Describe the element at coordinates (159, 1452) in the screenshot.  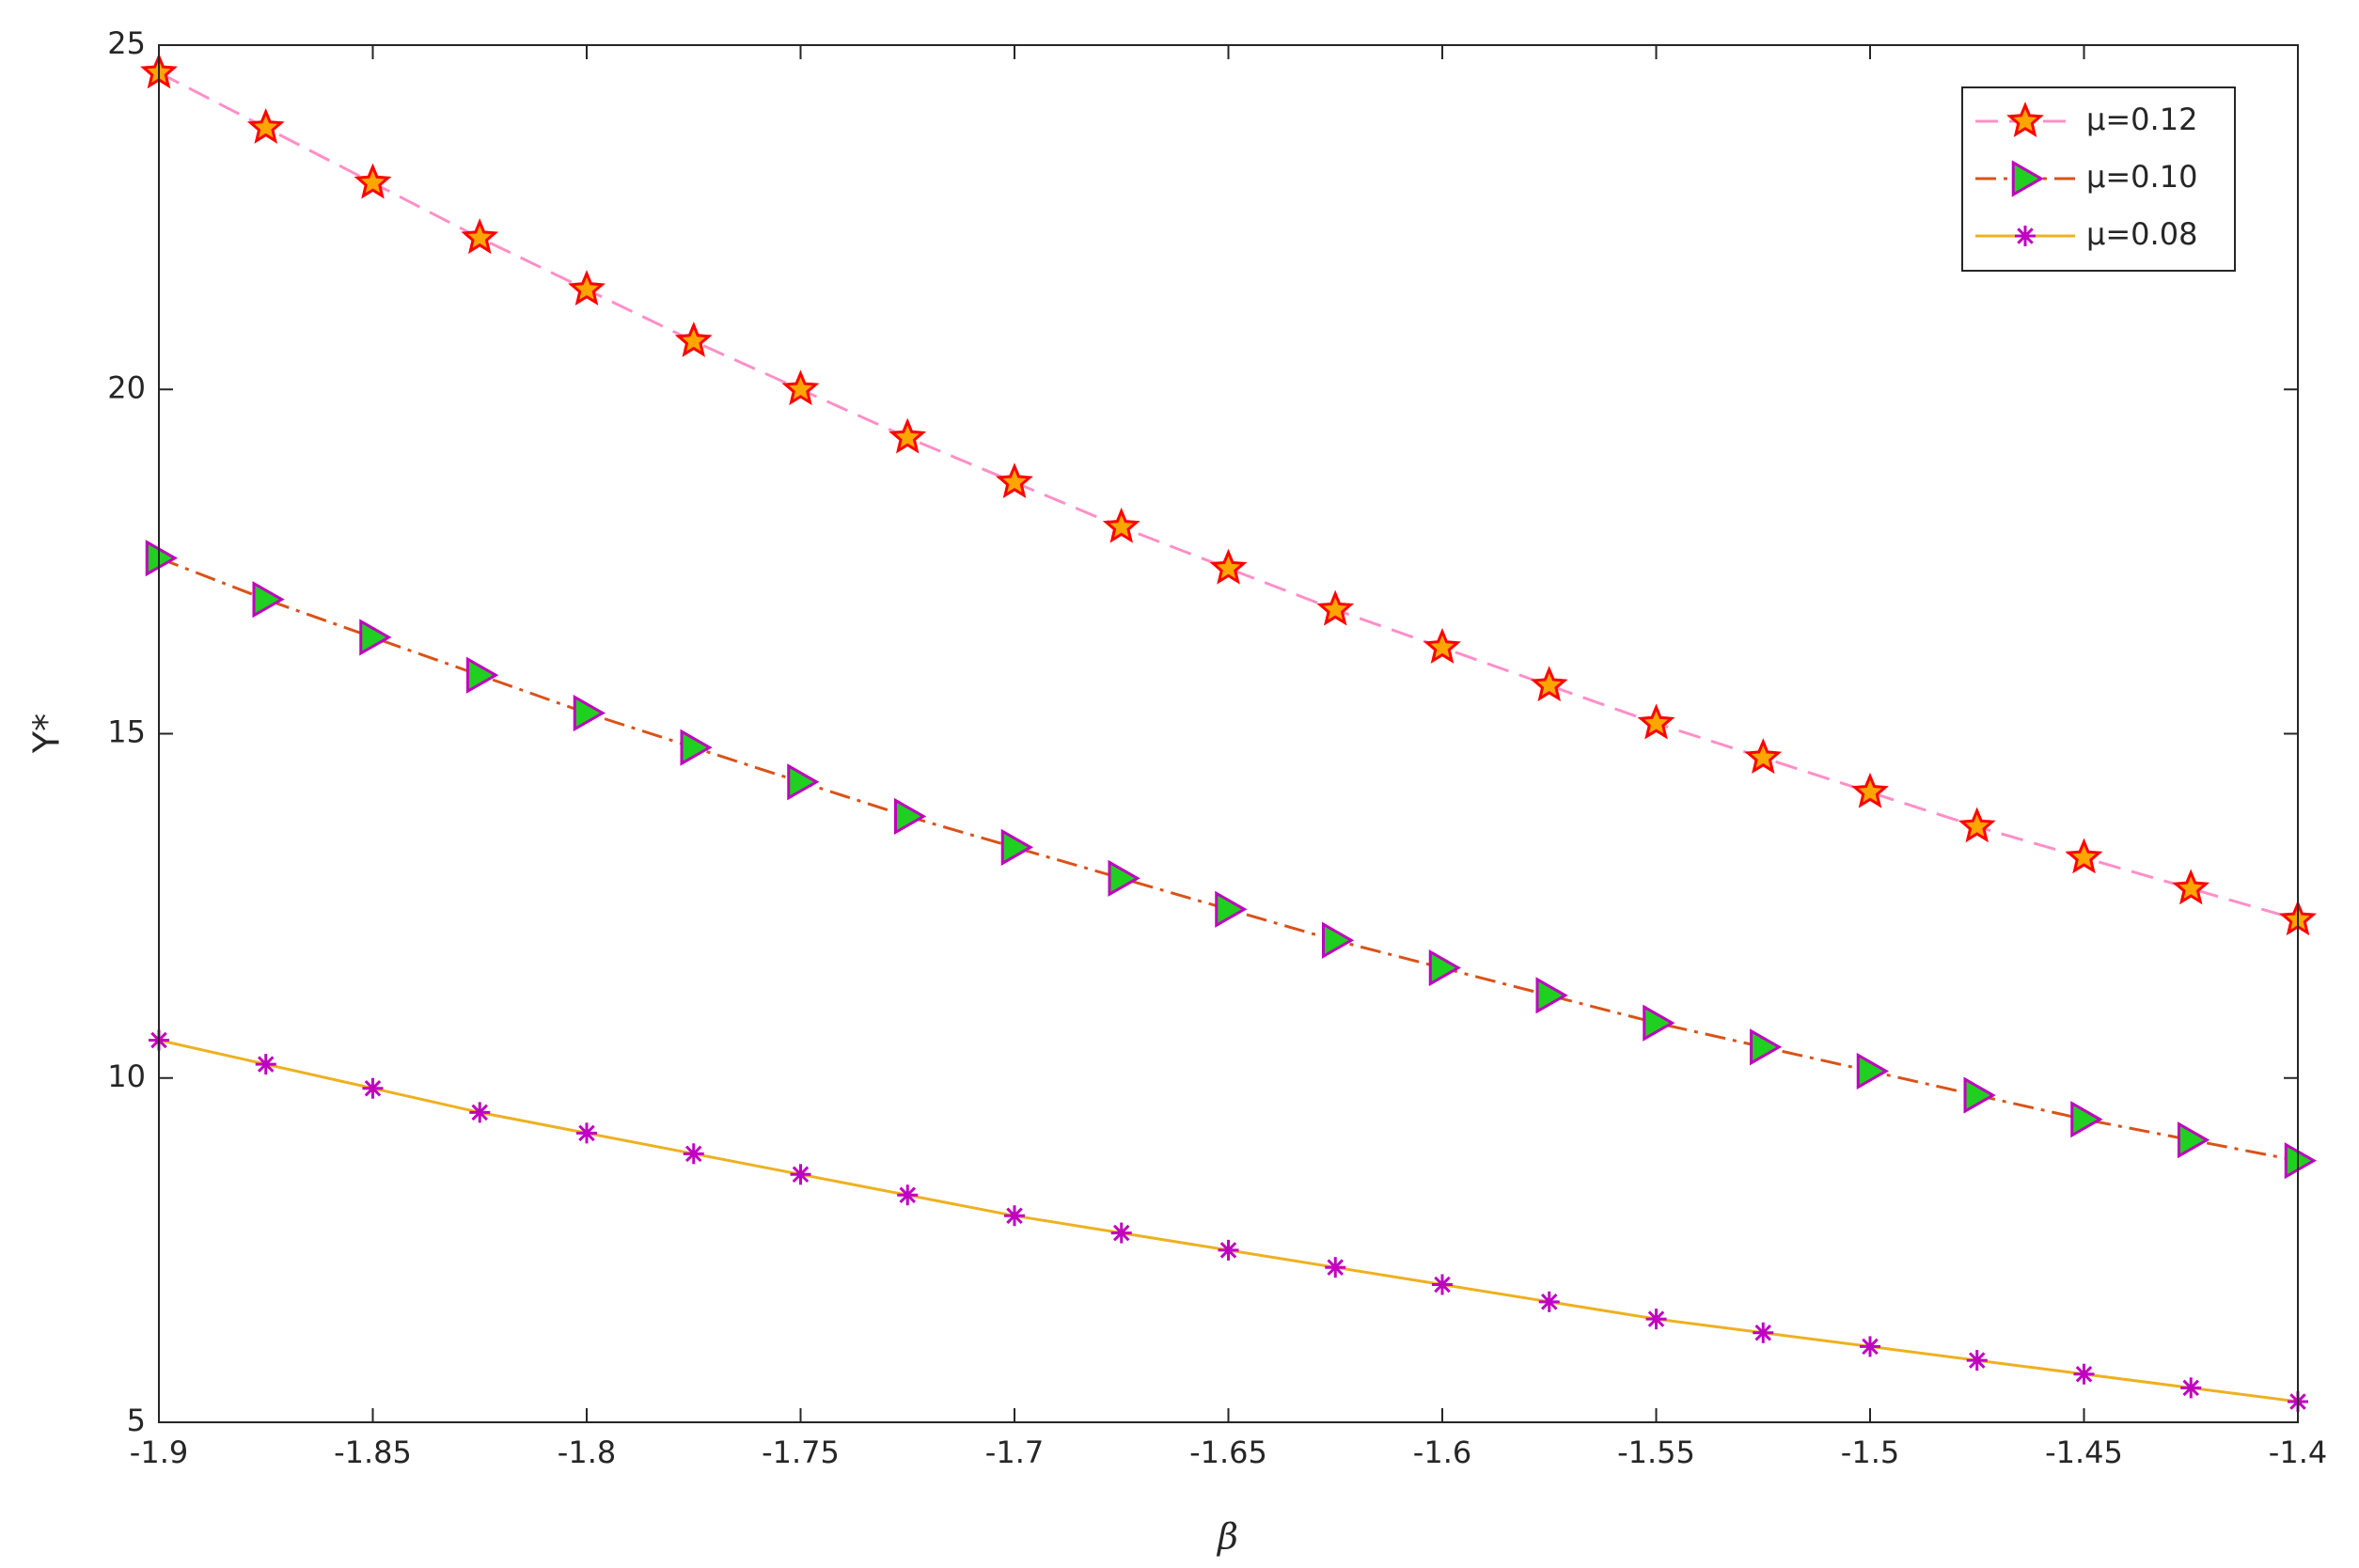
I see `x-tick-label: -1.9` at that location.